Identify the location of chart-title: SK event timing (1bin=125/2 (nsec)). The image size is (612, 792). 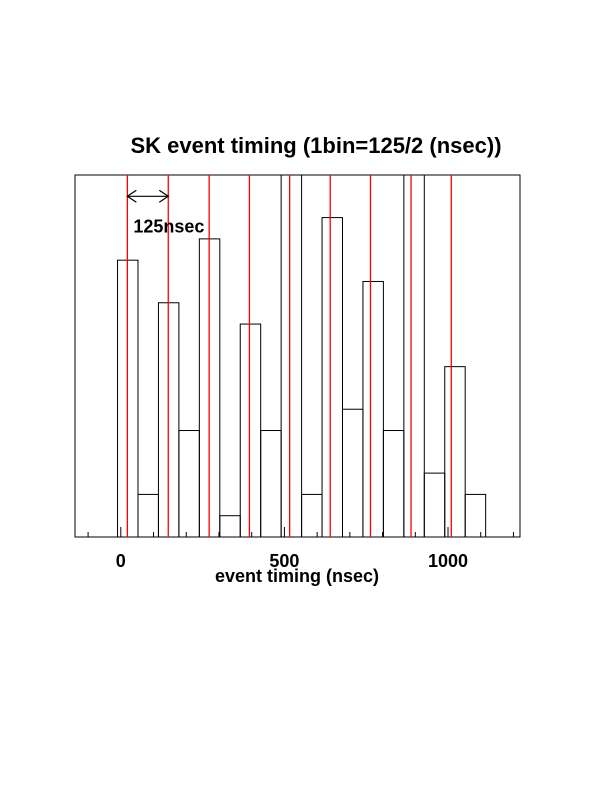
(315, 145).